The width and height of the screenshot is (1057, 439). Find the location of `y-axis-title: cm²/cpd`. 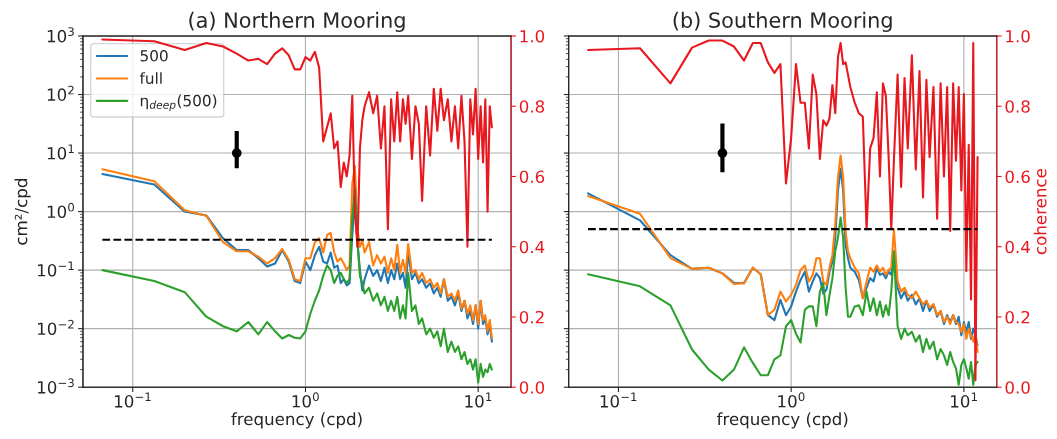

y-axis-title: cm²/cpd is located at coordinates (22, 212).